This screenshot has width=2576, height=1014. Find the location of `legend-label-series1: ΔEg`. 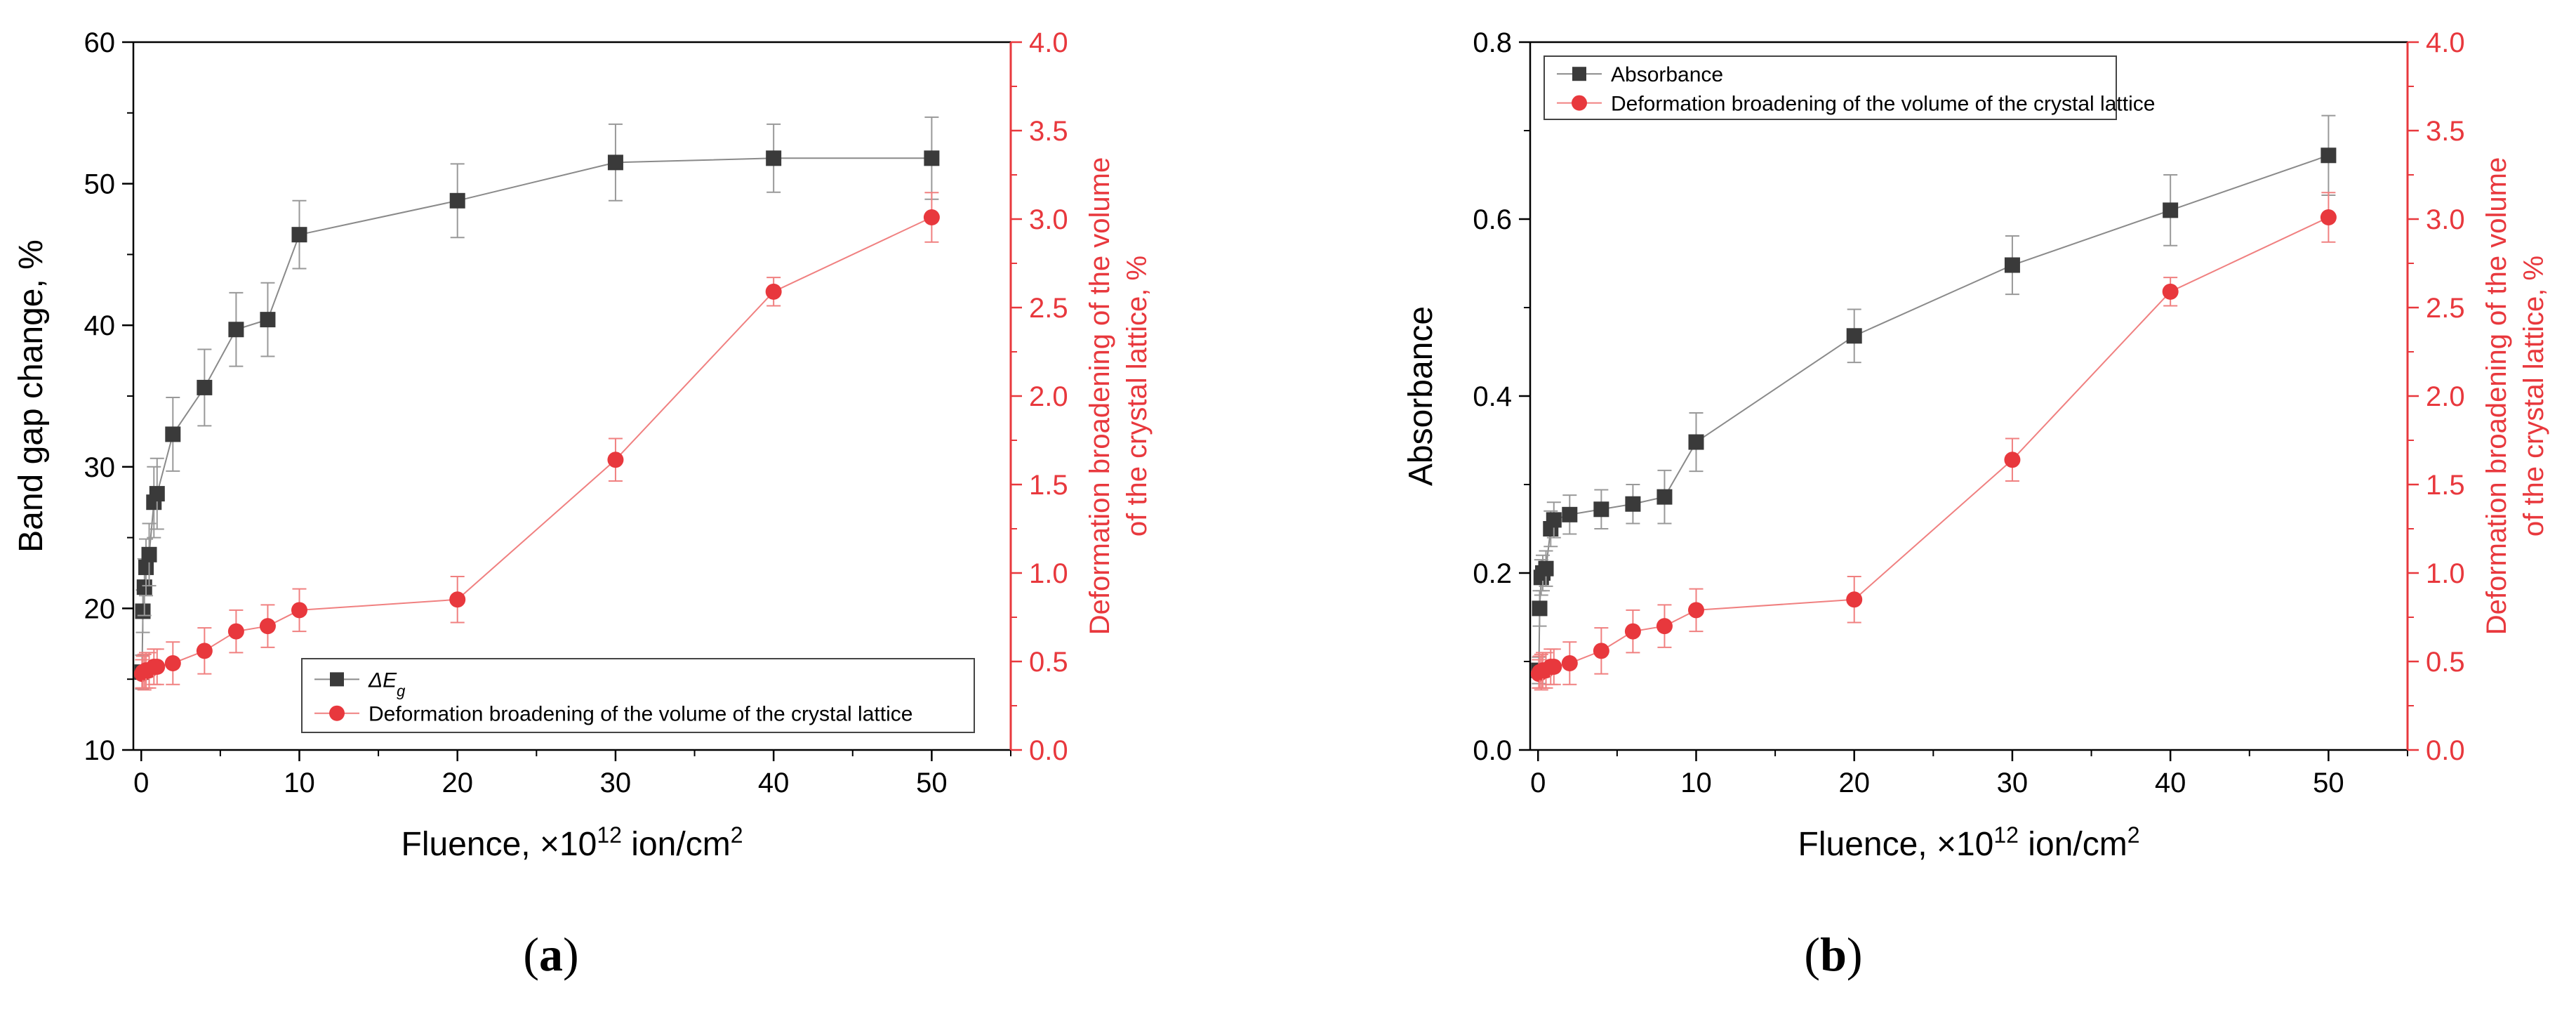

legend-label-series1: ΔEg is located at coordinates (387, 684).